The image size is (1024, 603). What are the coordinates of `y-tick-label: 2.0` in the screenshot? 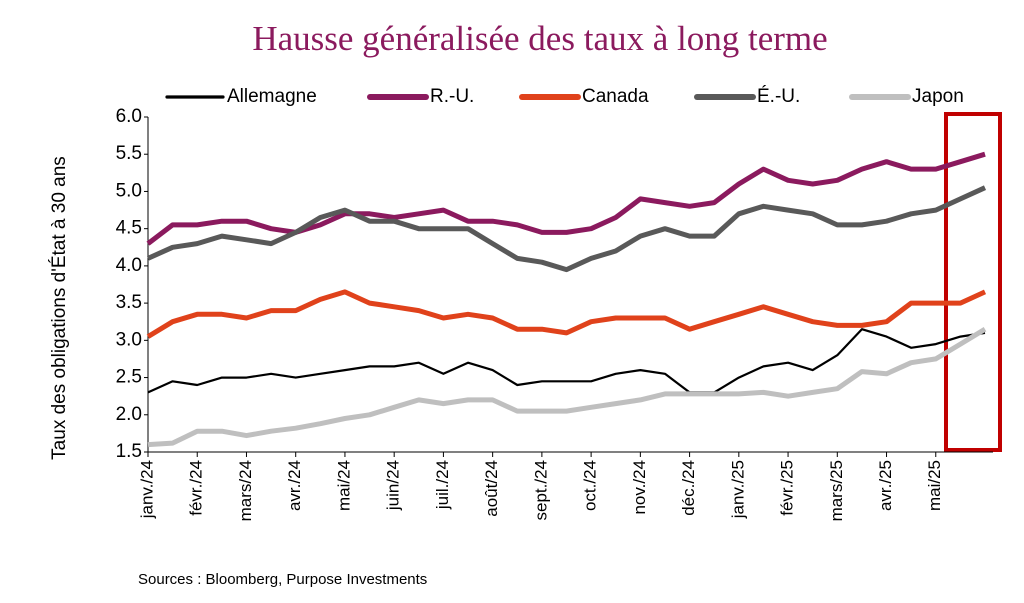 It's located at (129, 414).